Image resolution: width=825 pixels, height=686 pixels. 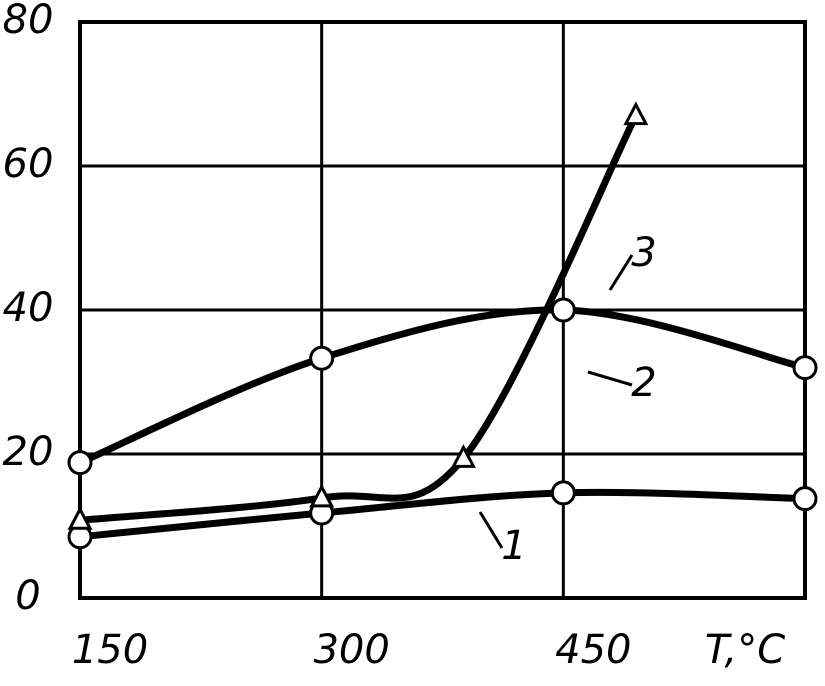 What do you see at coordinates (28, 21) in the screenshot?
I see `y-tick-label: 80` at bounding box center [28, 21].